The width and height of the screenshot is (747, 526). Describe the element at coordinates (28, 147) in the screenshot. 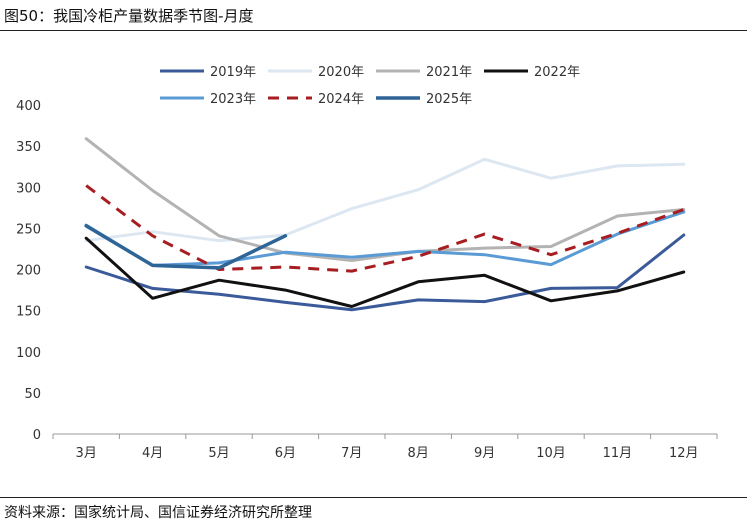

I see `y-tick-label: 350` at that location.